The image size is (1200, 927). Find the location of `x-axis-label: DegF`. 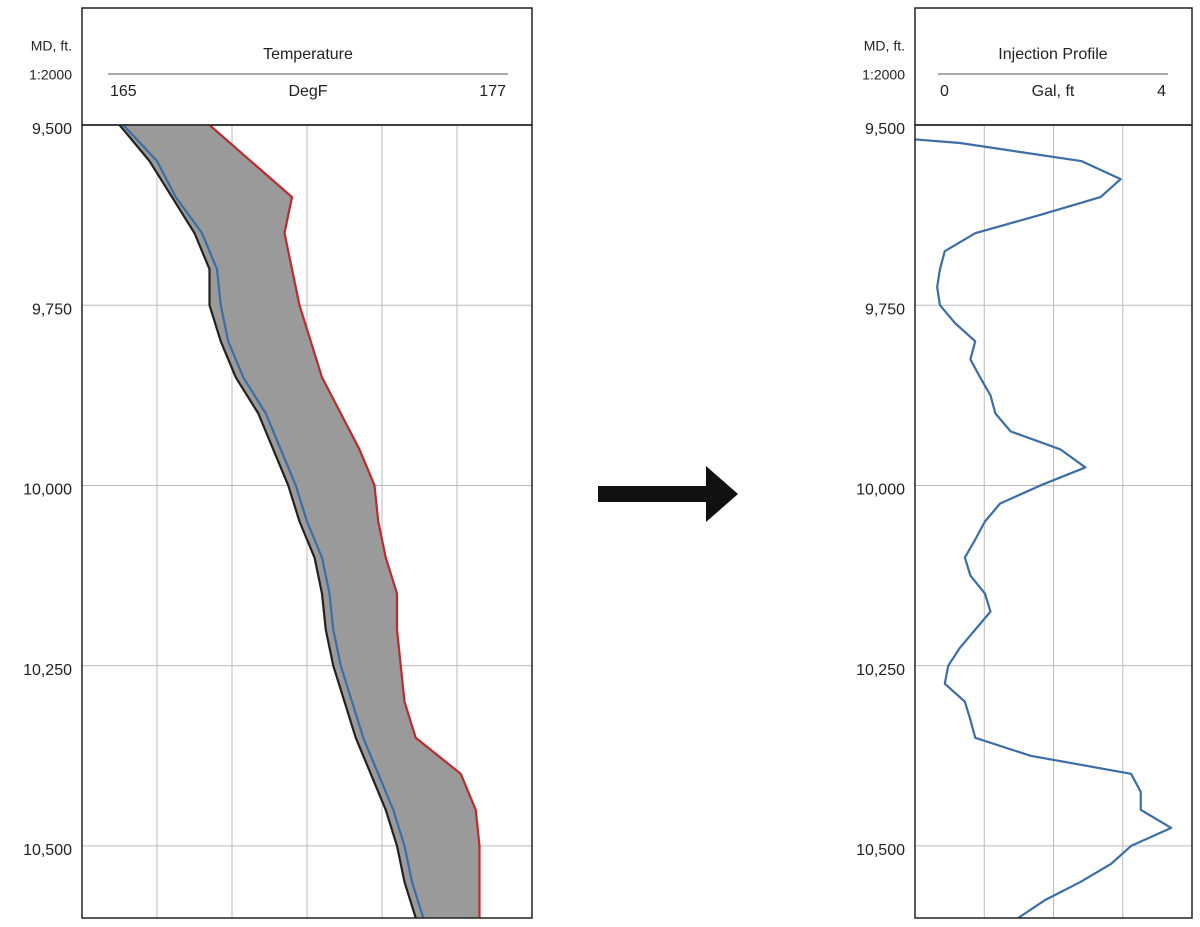

x-axis-label: DegF is located at coordinates (307, 91).